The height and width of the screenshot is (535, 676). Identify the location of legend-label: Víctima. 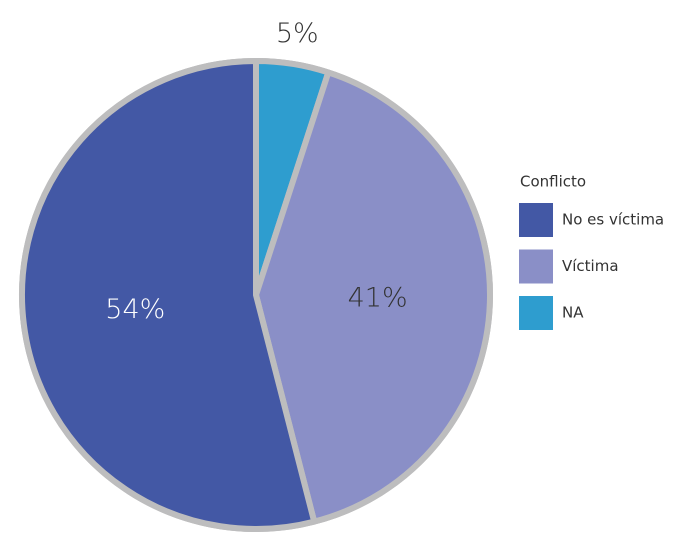
(590, 266).